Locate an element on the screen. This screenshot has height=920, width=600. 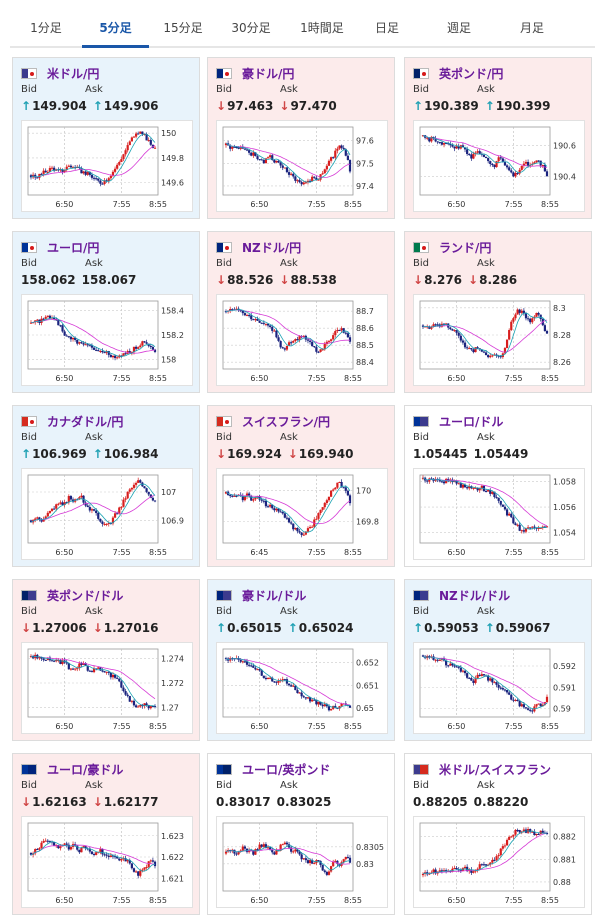
mini-chart: 107 106.9 6:50 7:55 8:55 is located at coordinates (107, 514).